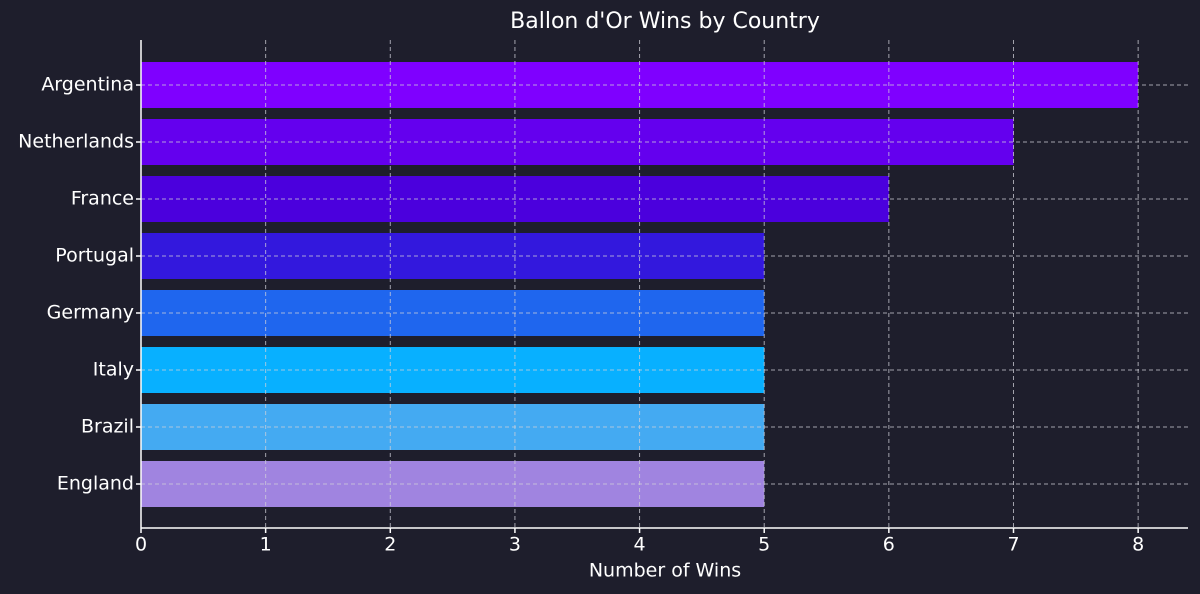 The image size is (1200, 594). Describe the element at coordinates (889, 545) in the screenshot. I see `x-tick-label: 6` at that location.